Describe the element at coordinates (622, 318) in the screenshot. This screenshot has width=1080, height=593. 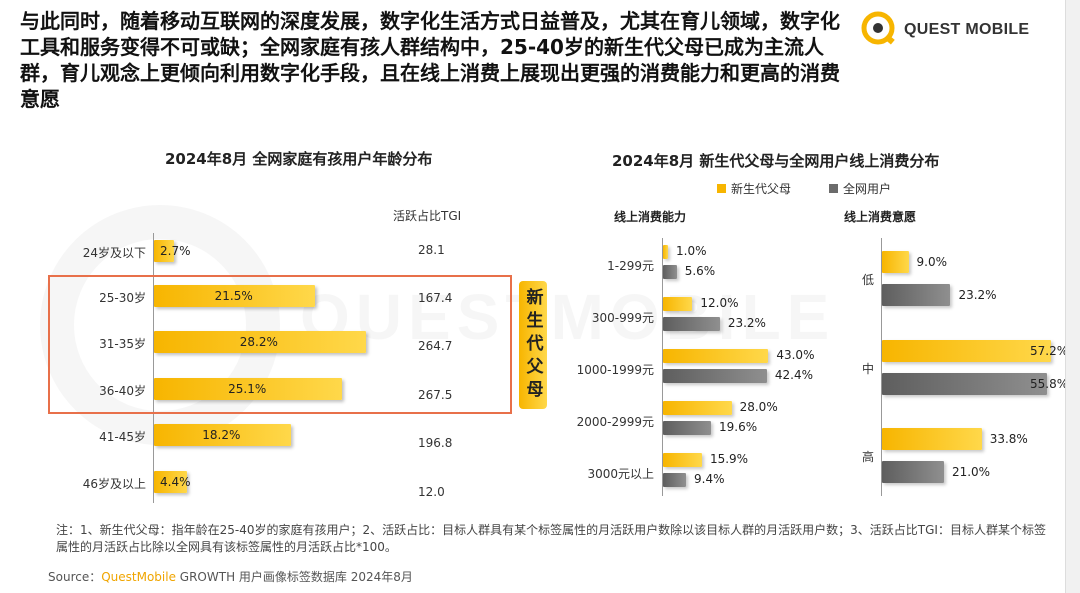
I see `ability-category: 300-999元` at that location.